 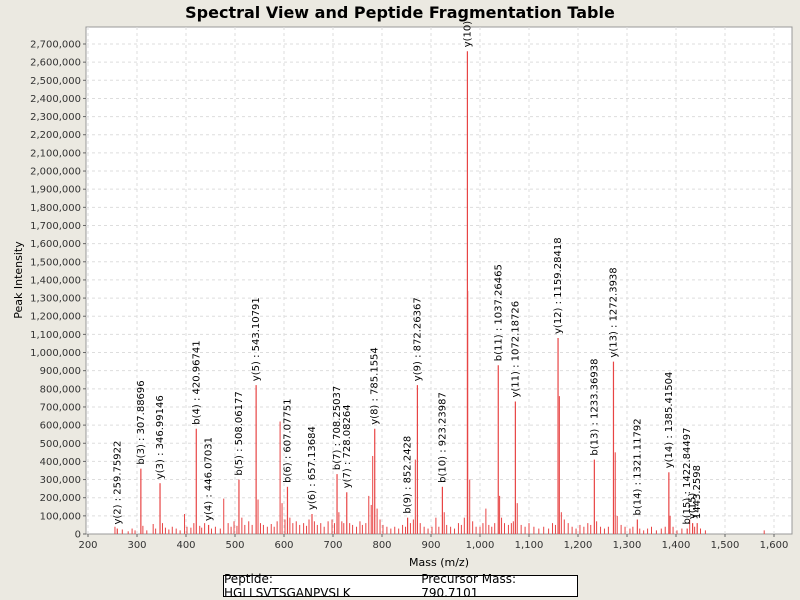 What do you see at coordinates (78, 535) in the screenshot?
I see `y-tick-label: 0` at bounding box center [78, 535].